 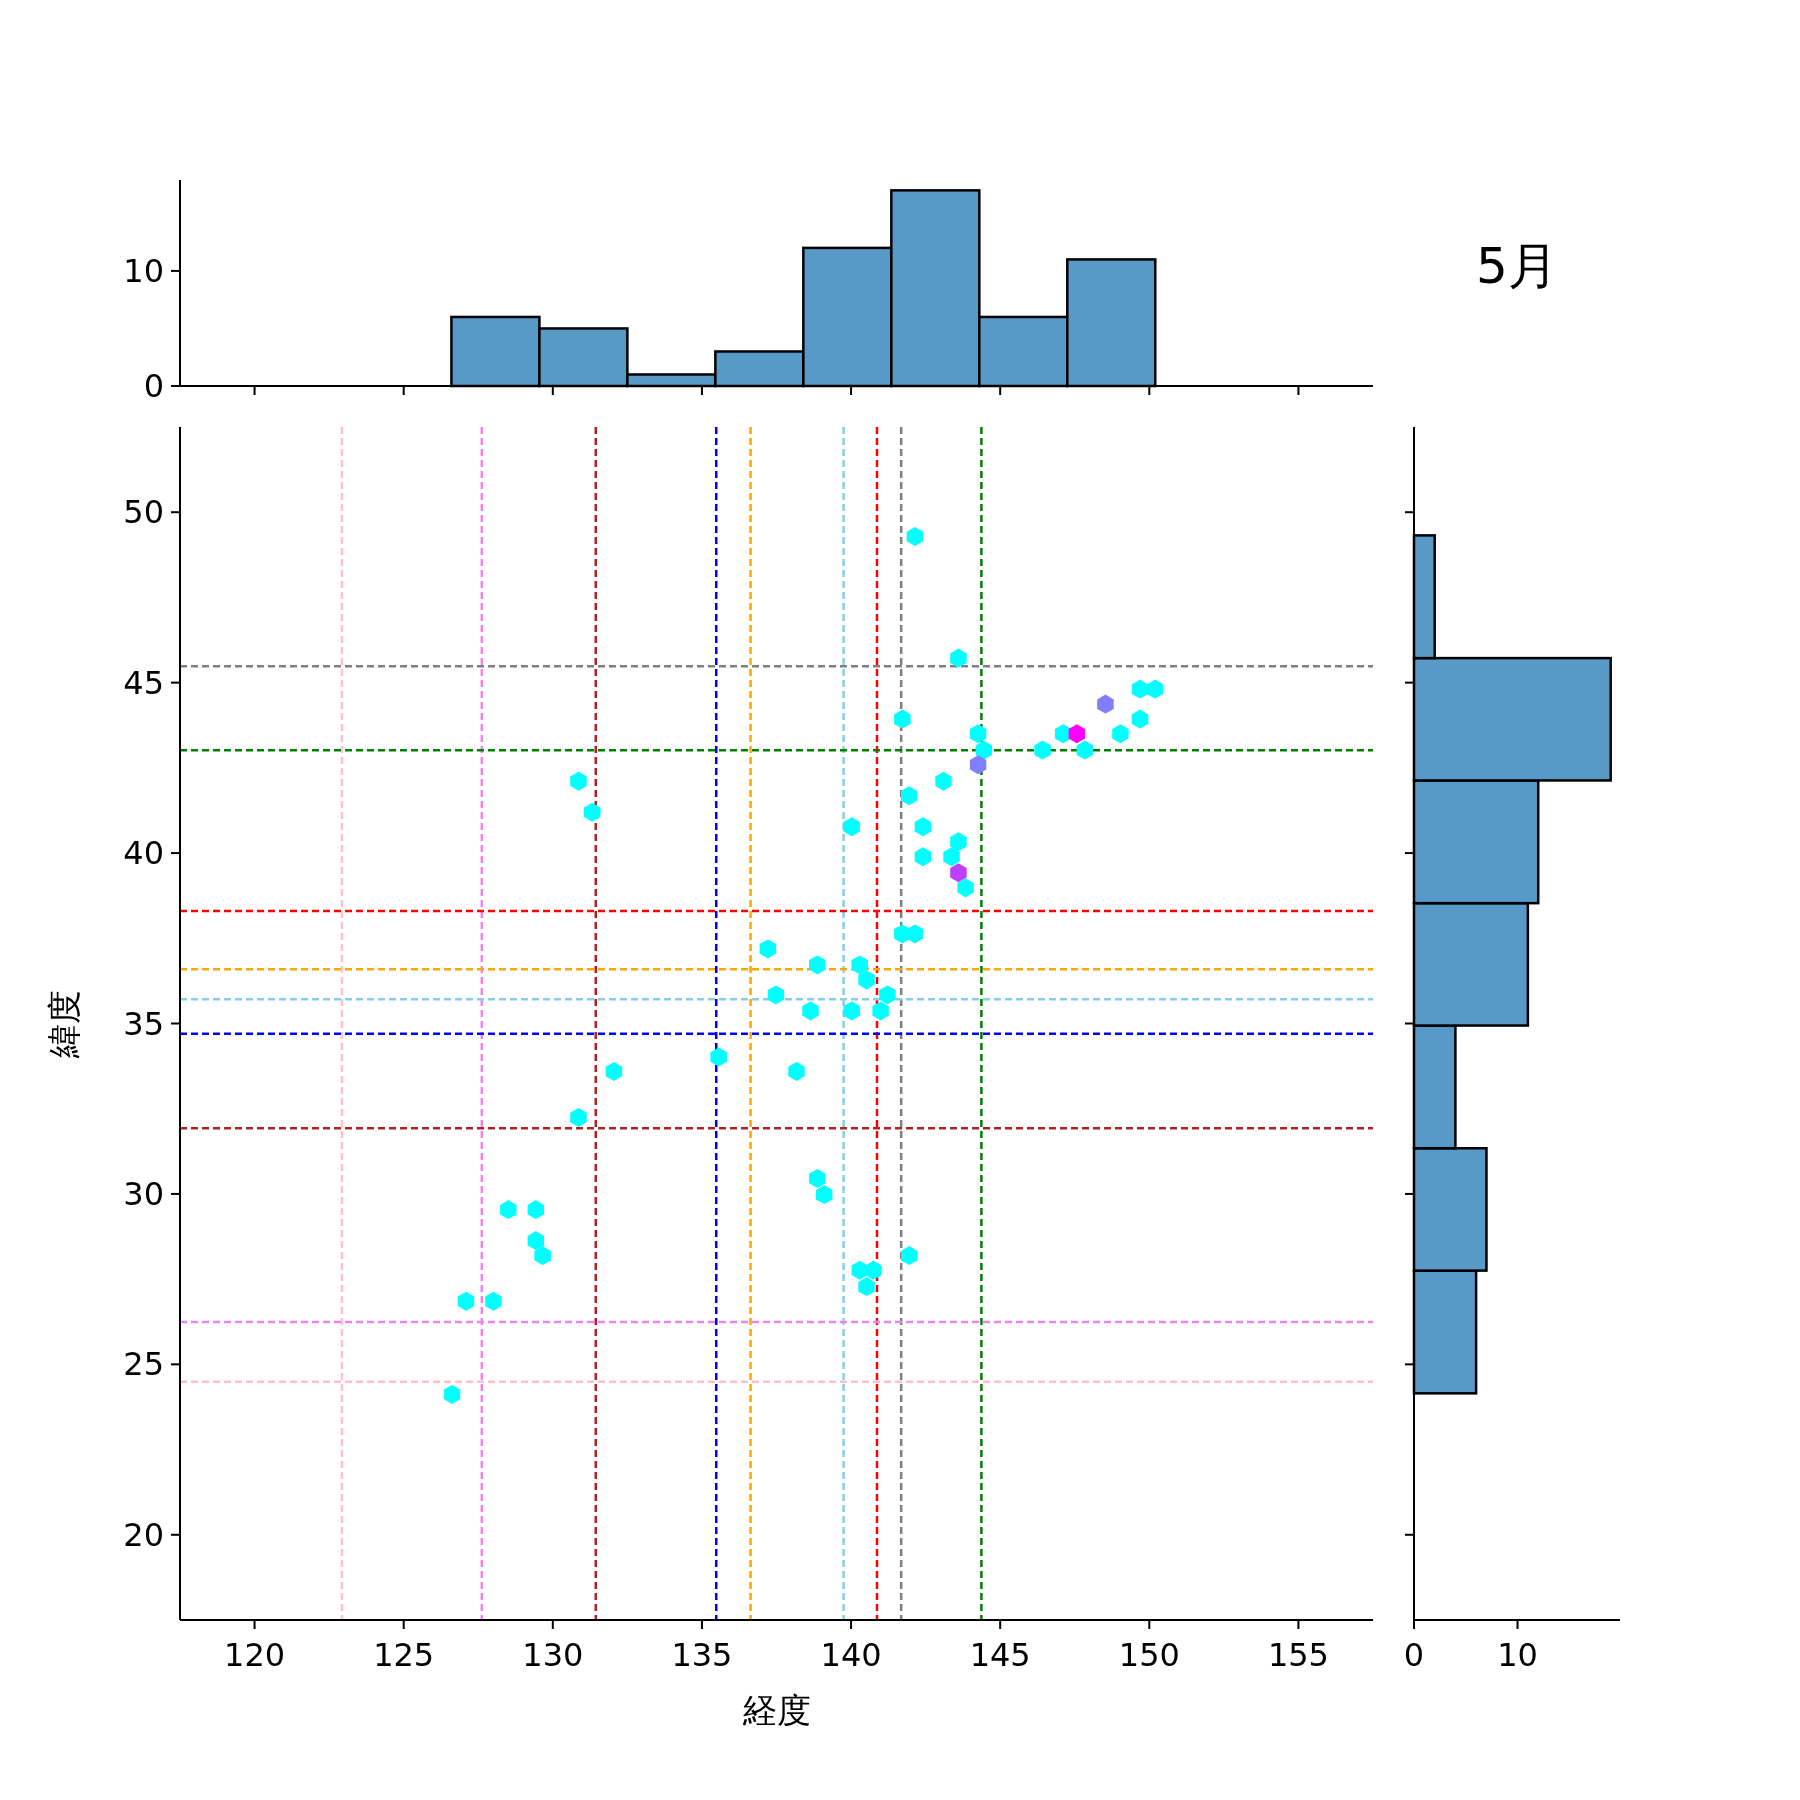 What do you see at coordinates (143, 512) in the screenshot?
I see `y-tick-label: 50` at bounding box center [143, 512].